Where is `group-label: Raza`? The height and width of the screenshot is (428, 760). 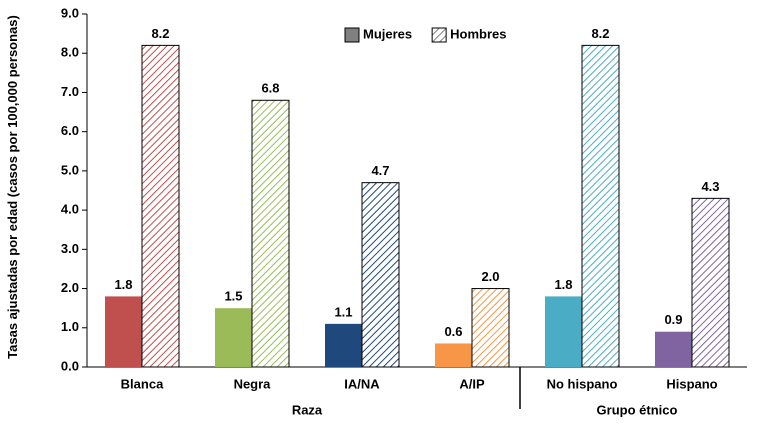
group-label: Raza is located at coordinates (307, 409).